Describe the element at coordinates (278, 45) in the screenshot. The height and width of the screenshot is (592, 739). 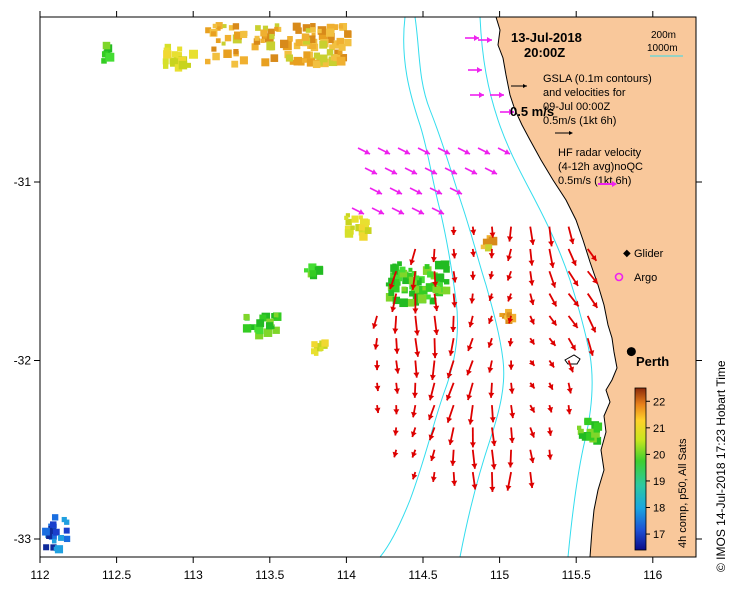
I see `sst-patch-north` at that location.